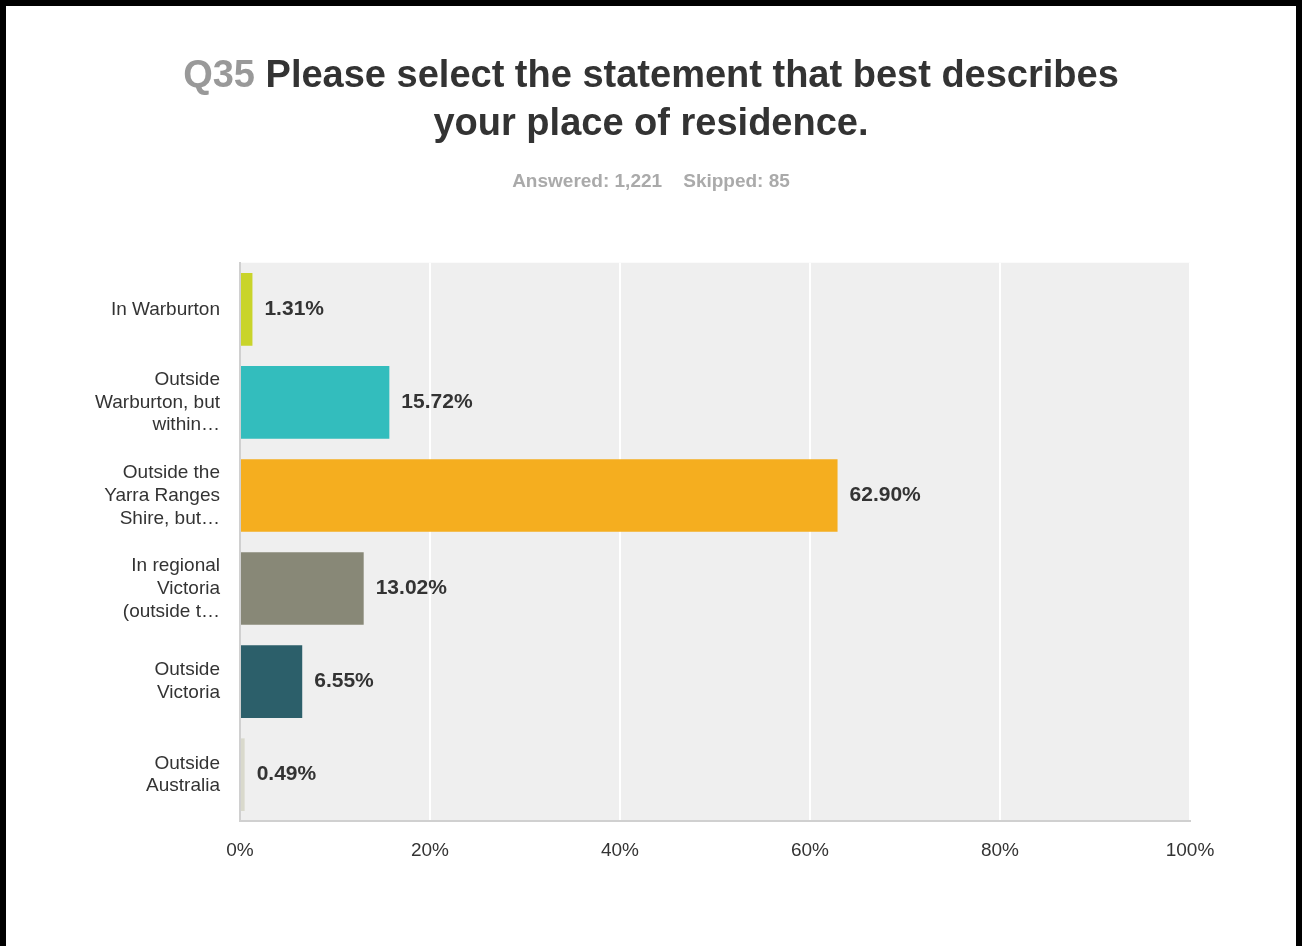  What do you see at coordinates (411, 587) in the screenshot?
I see `data-label: 13.02%` at bounding box center [411, 587].